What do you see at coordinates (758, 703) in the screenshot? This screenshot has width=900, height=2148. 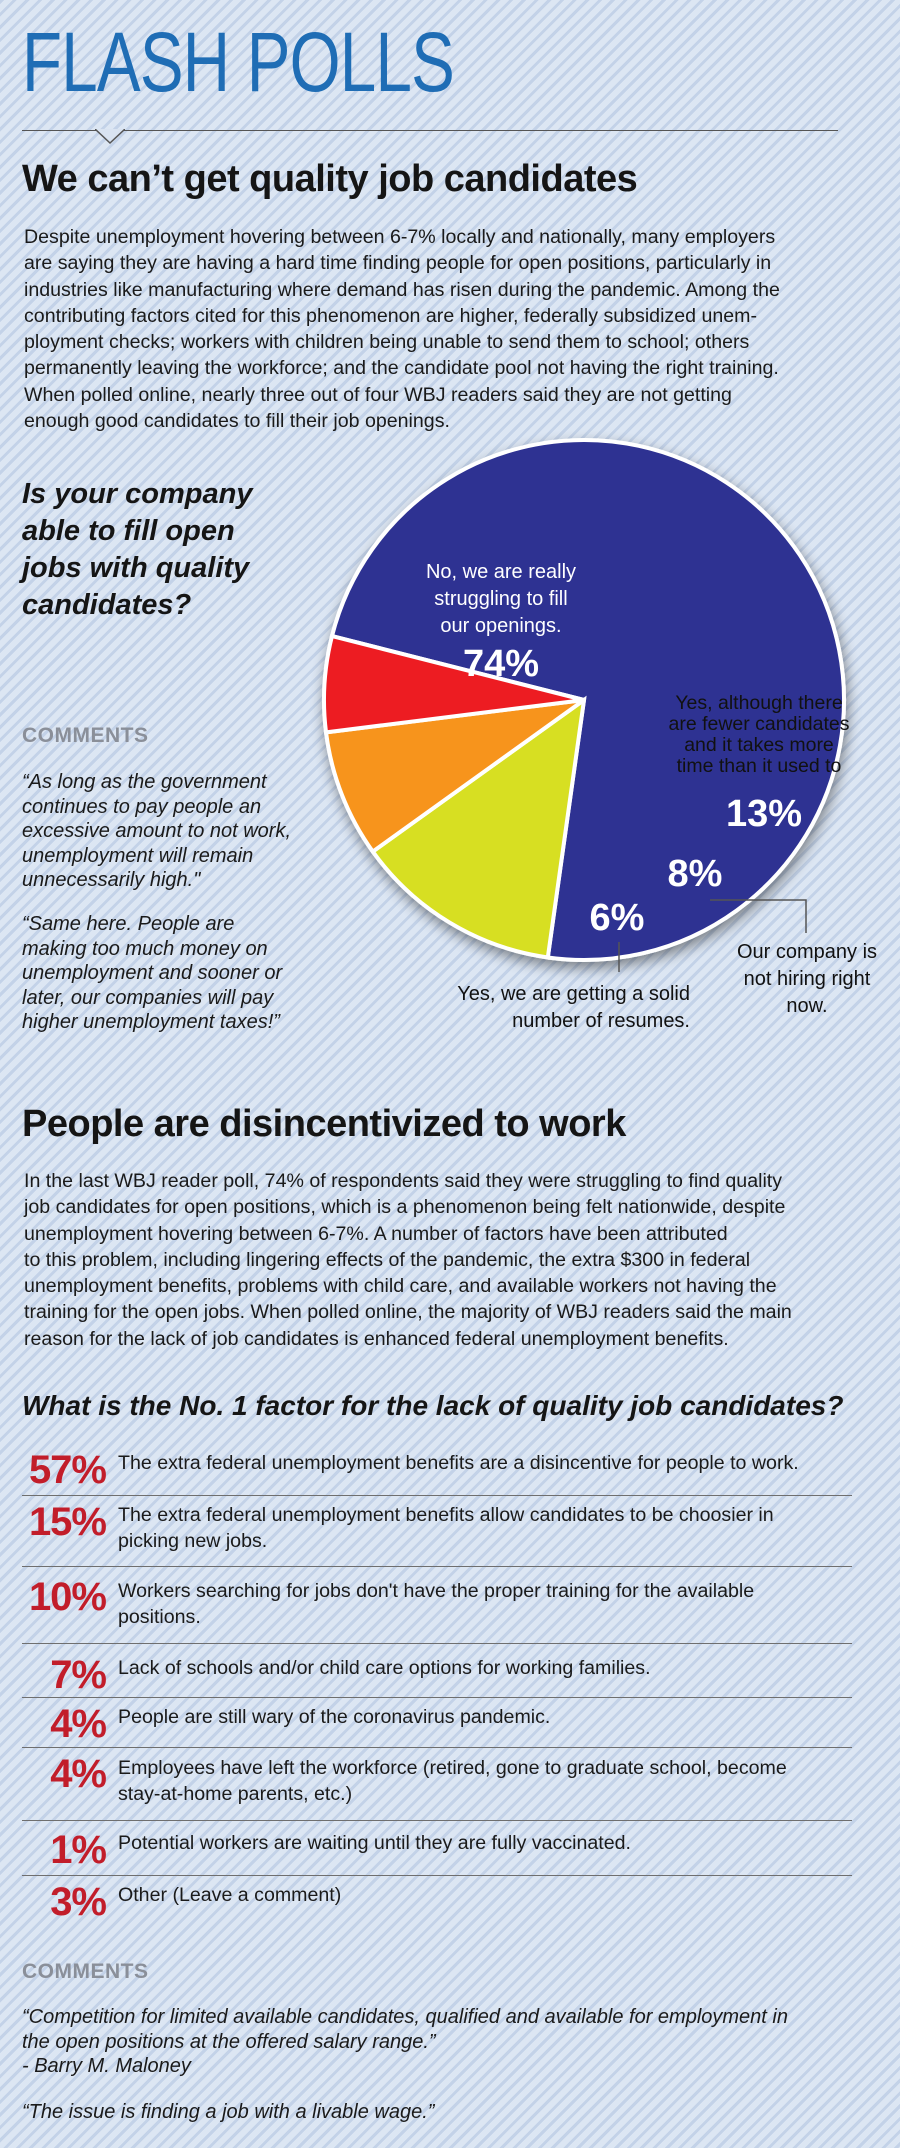 I see `slice-label: Yes, although there` at bounding box center [758, 703].